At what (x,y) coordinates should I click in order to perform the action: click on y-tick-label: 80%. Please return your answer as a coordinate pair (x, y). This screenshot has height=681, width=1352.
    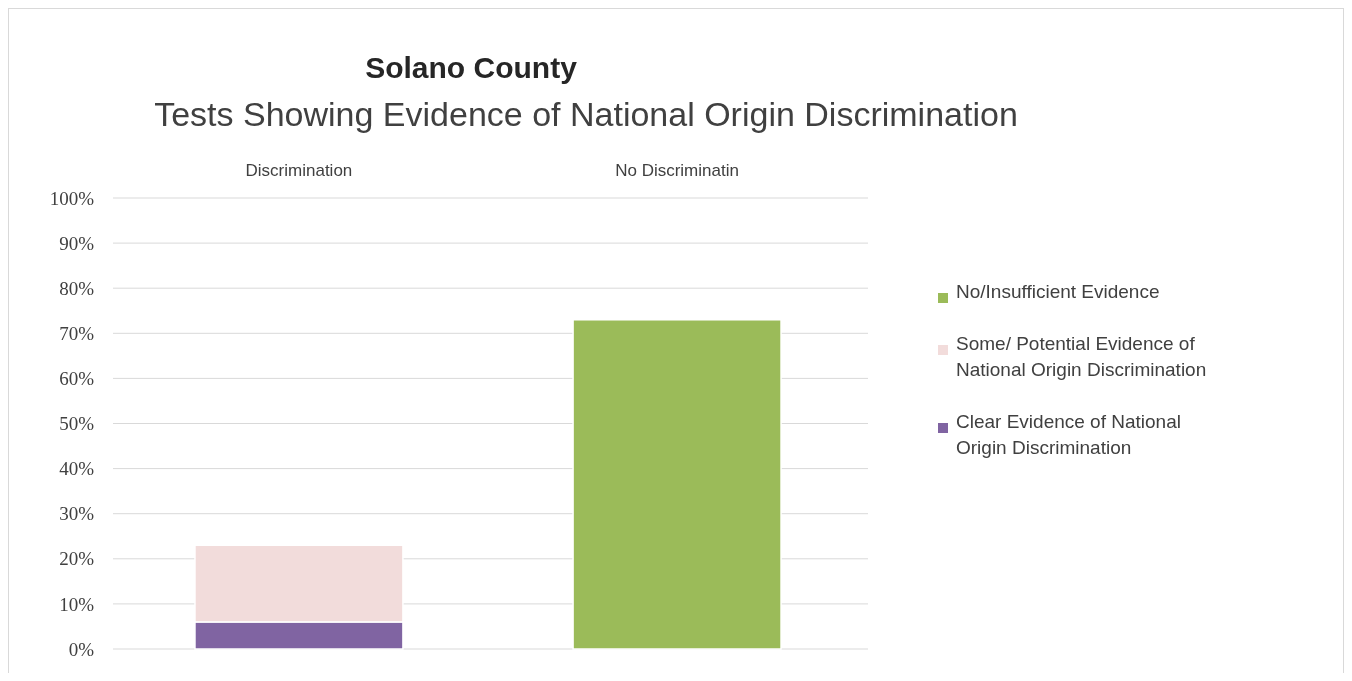
    Looking at the image, I should click on (77, 288).